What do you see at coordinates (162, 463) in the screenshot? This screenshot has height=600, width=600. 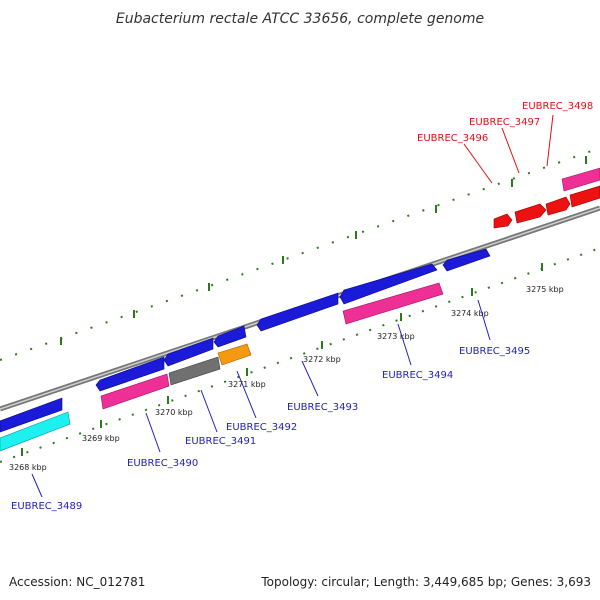 I see `gene-label: EUBREC_3490` at bounding box center [162, 463].